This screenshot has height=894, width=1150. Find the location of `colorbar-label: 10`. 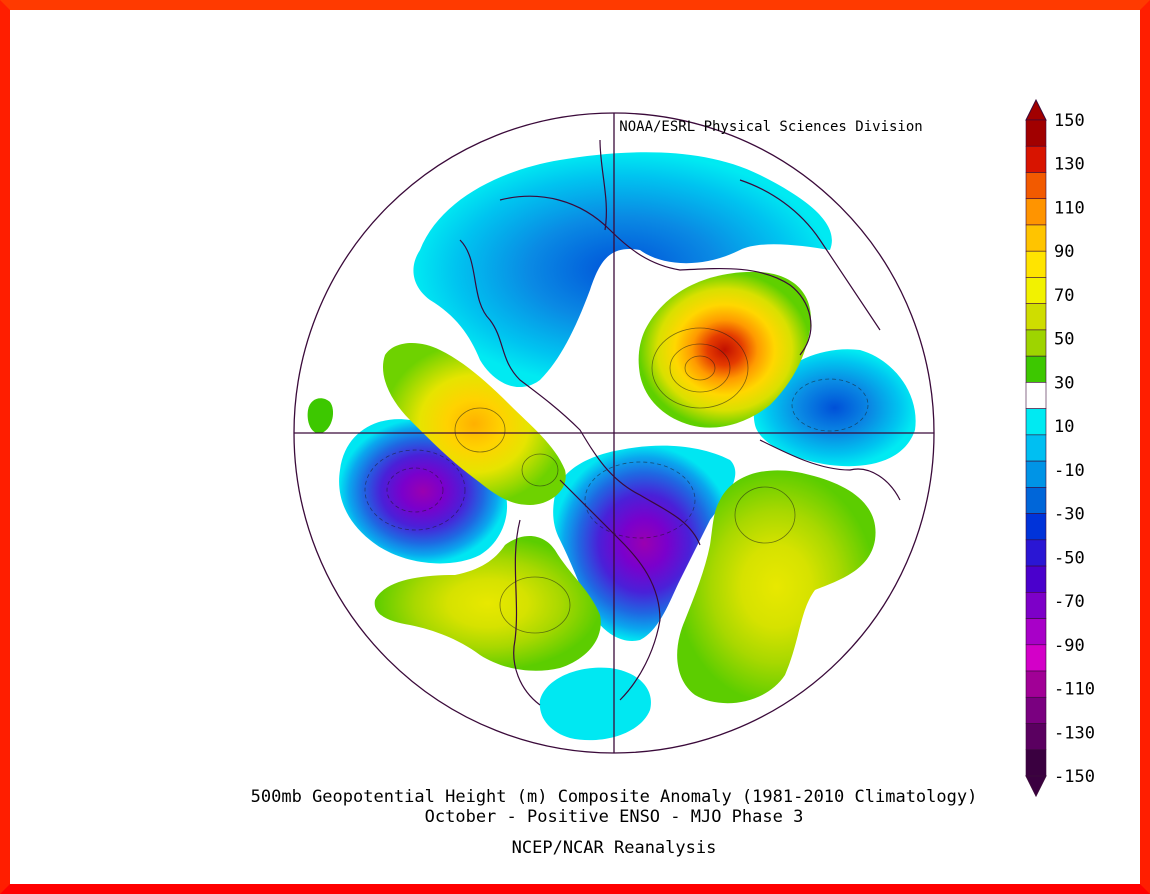

colorbar-label: 10 is located at coordinates (1064, 427).